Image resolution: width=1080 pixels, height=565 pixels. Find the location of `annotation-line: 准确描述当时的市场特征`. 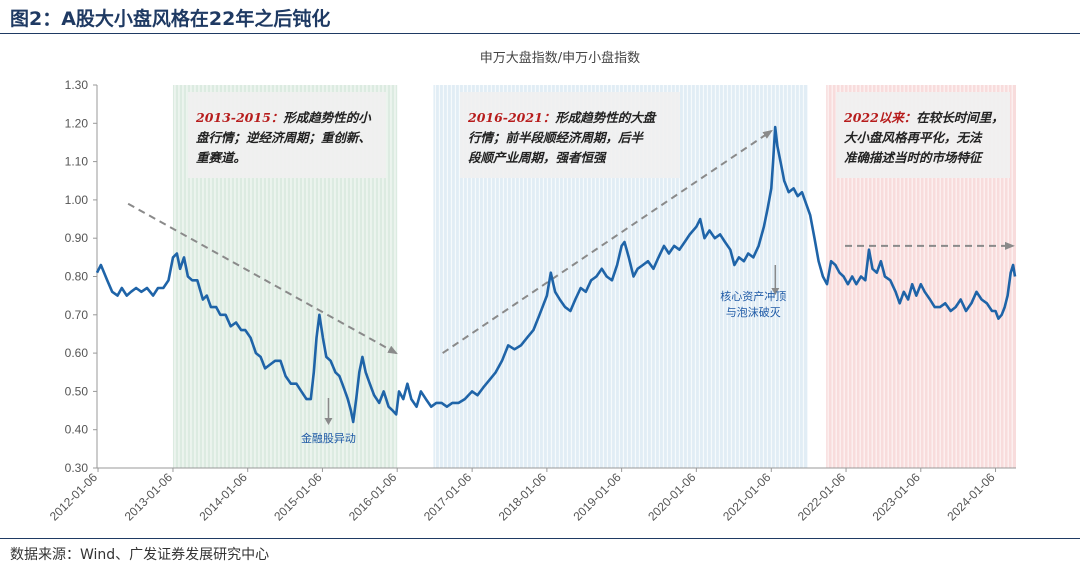

annotation-line: 准确描述当时的市场特征 is located at coordinates (914, 157).